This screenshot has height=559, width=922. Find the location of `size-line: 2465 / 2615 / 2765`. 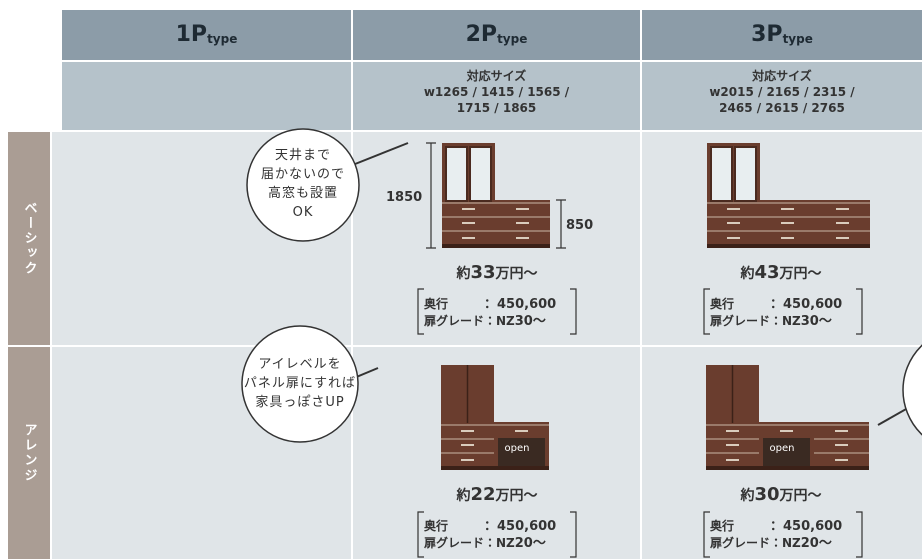

size-line: 2465 / 2615 / 2765 is located at coordinates (782, 108).